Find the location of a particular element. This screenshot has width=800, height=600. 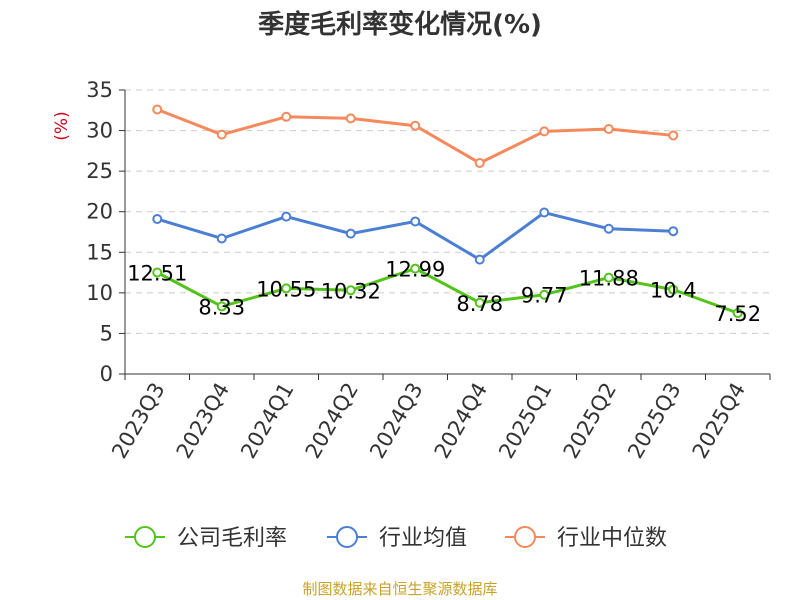

chart-title: 季度毛利率变化情况(%) is located at coordinates (400, 24).